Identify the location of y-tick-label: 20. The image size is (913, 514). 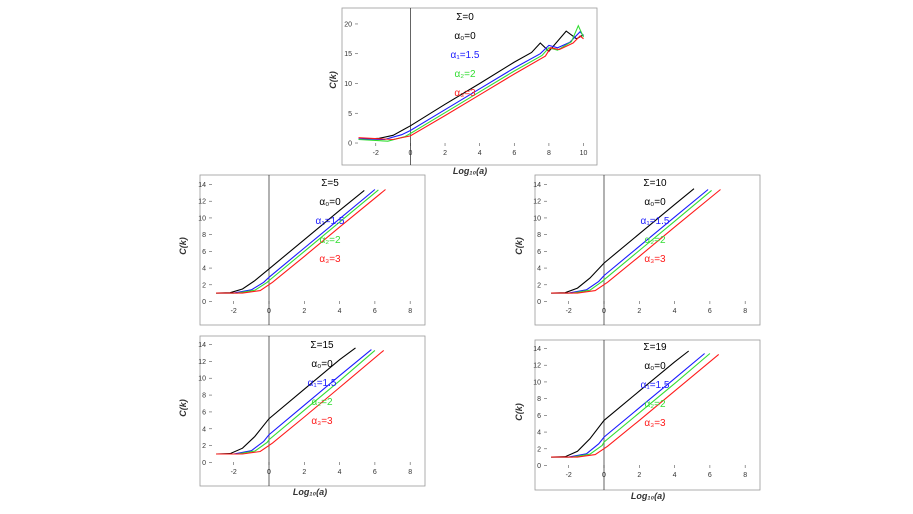
(348, 24).